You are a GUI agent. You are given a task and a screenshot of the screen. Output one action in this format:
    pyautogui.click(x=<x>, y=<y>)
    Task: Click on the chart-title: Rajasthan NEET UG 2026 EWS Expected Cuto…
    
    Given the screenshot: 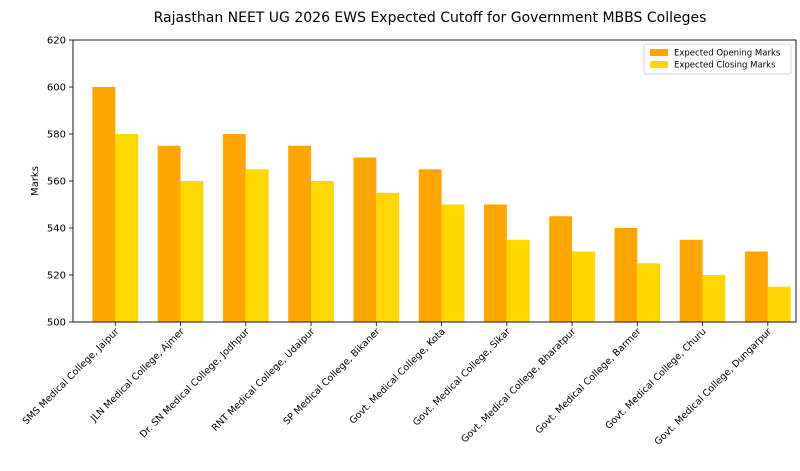 What is the action you would take?
    pyautogui.click(x=430, y=18)
    